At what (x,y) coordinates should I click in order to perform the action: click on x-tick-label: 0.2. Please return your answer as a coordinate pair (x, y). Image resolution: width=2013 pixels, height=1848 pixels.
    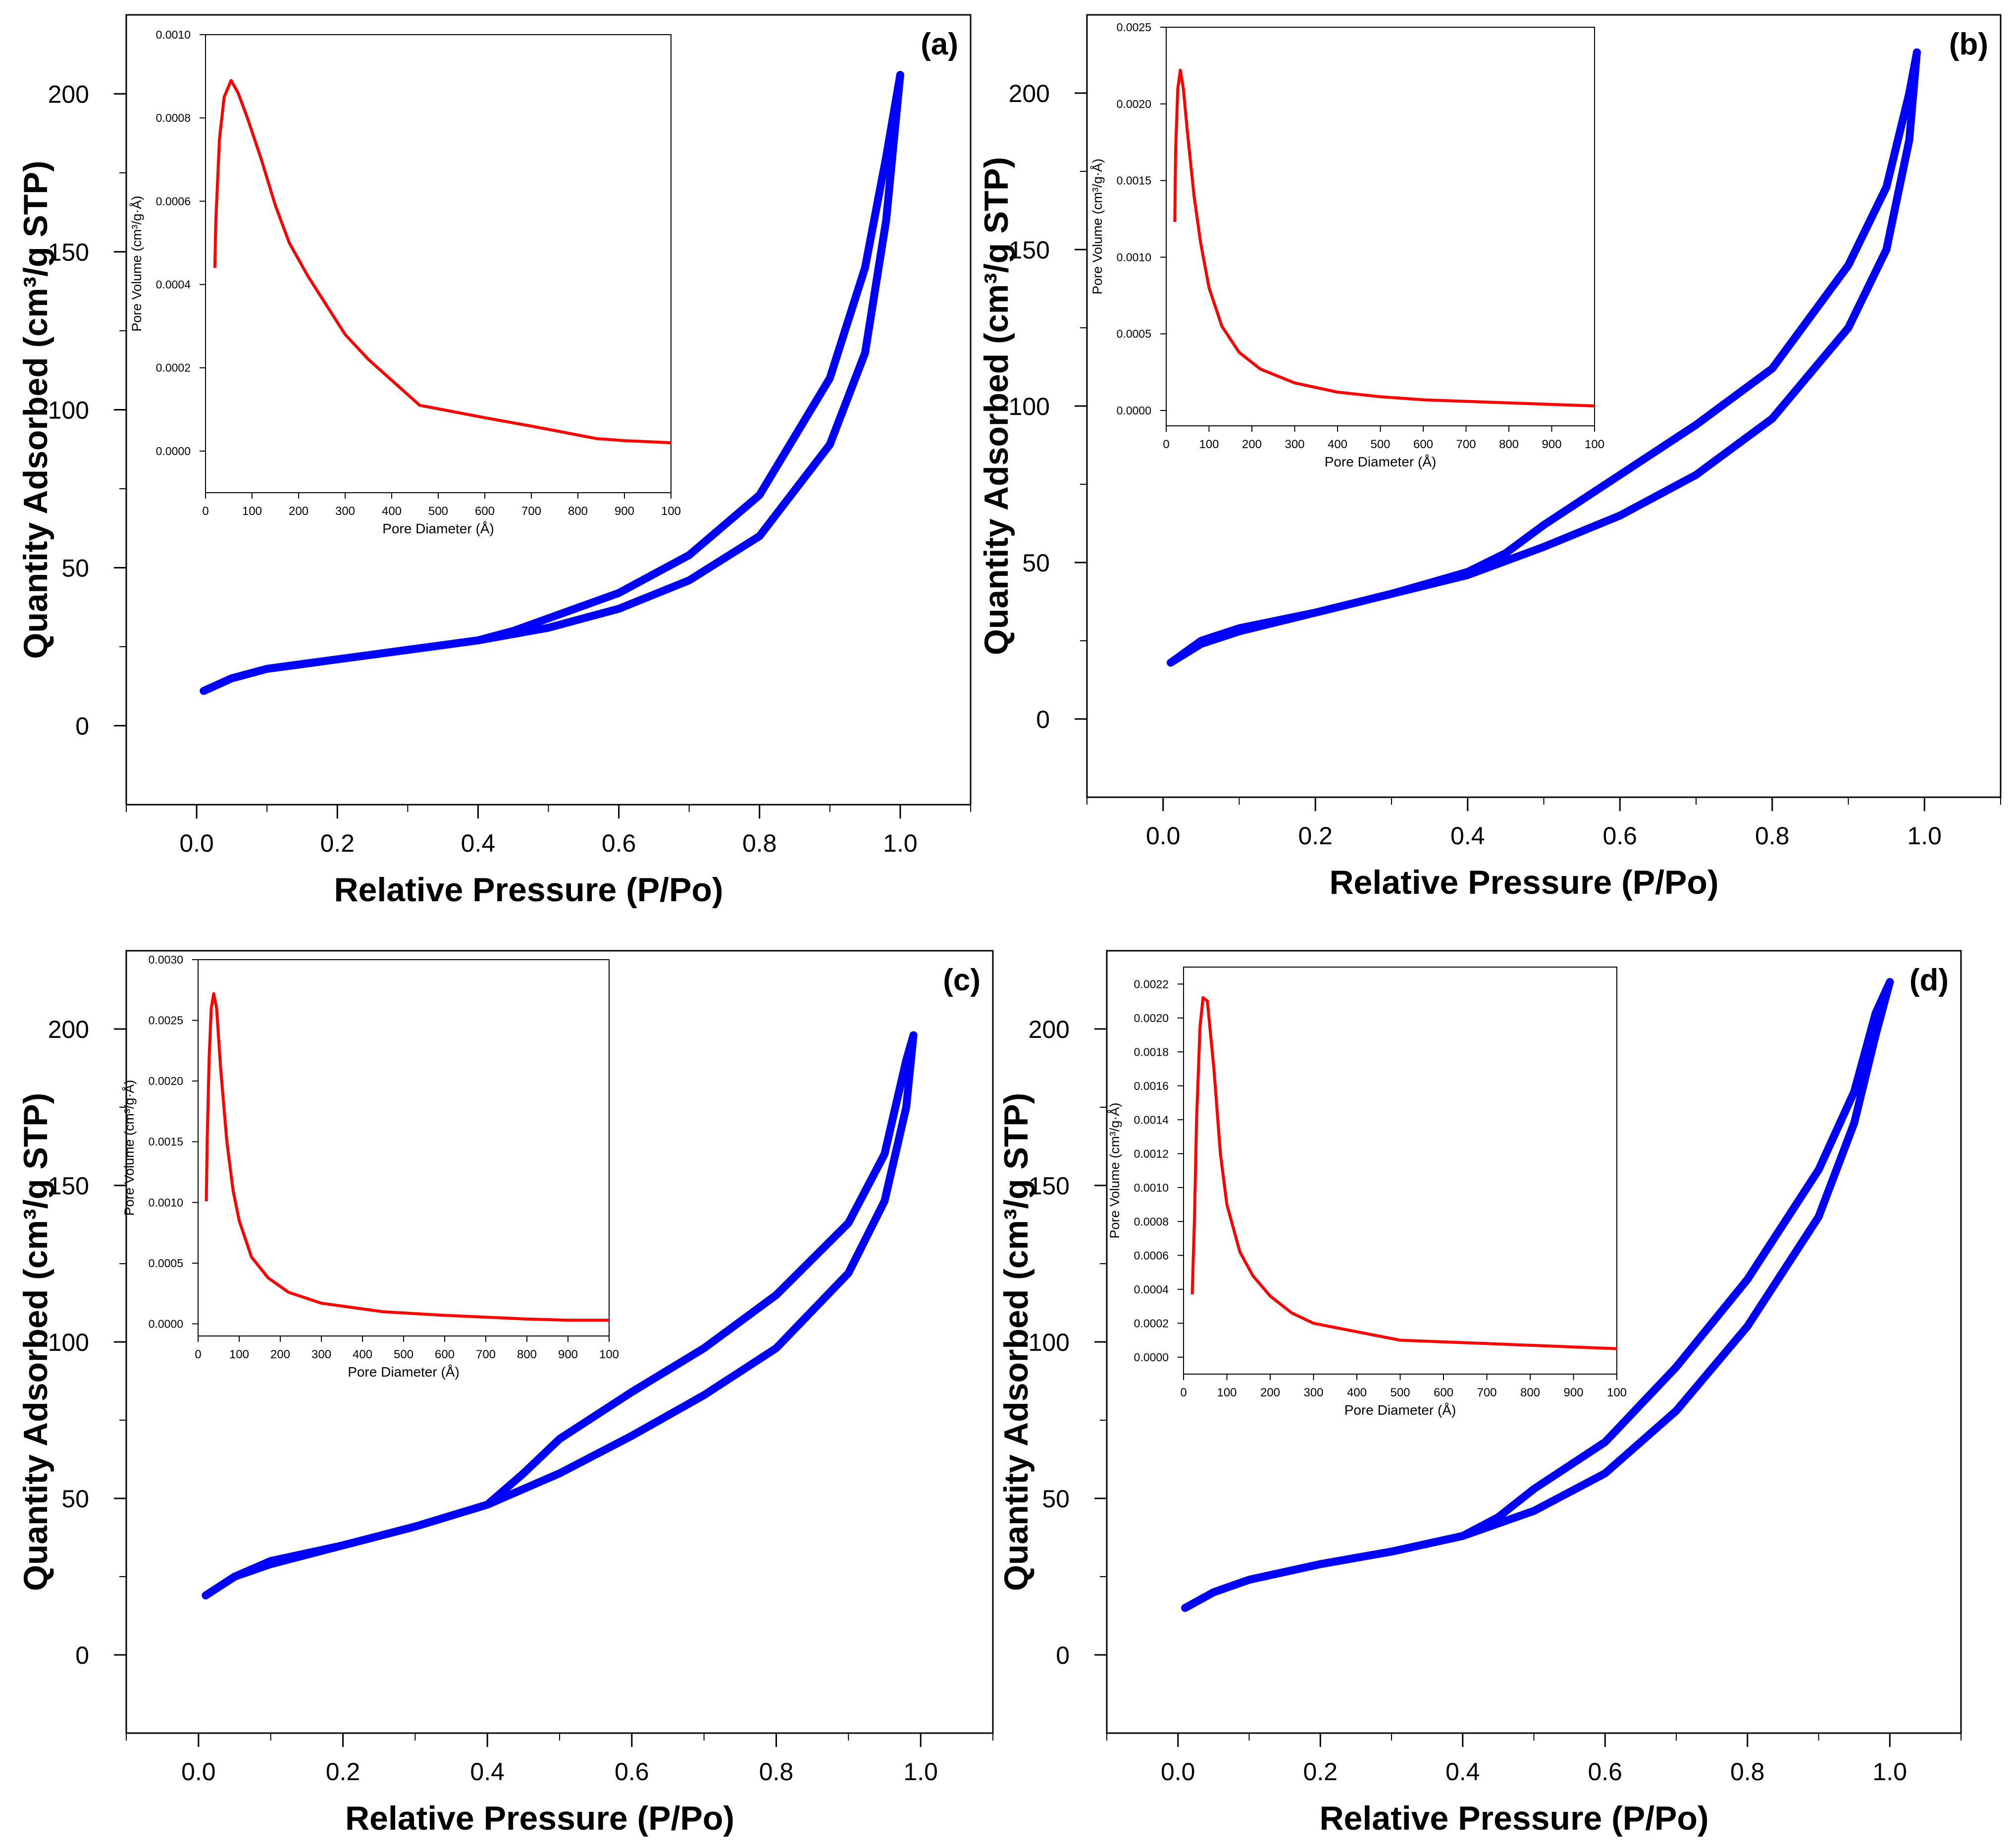
    Looking at the image, I should click on (343, 1772).